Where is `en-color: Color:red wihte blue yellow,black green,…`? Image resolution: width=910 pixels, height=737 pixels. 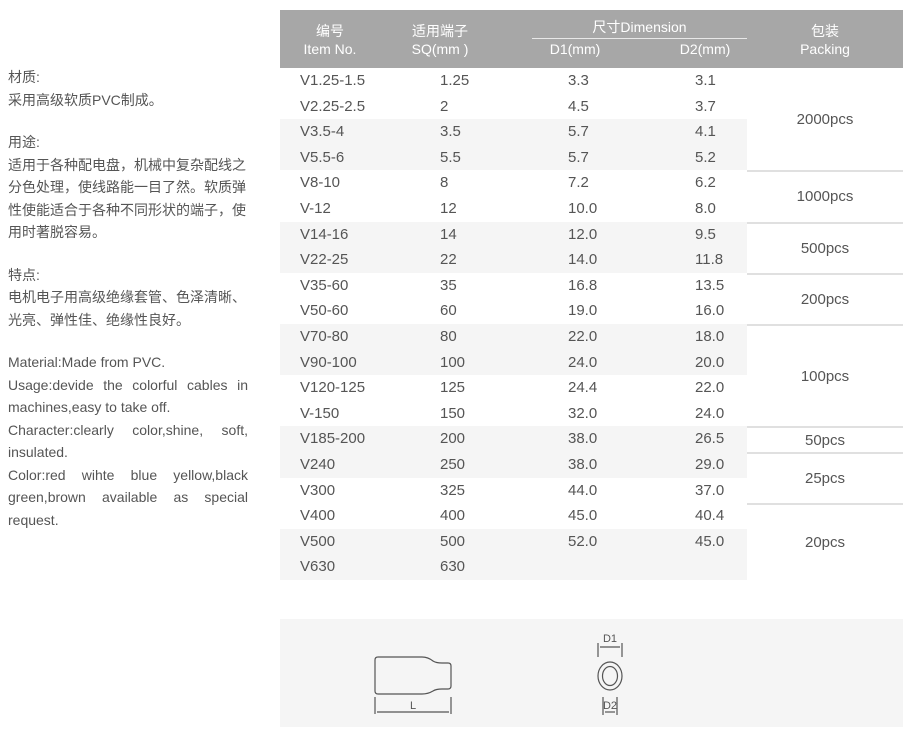 en-color: Color:red wihte blue yellow,black green,… is located at coordinates (128, 497).